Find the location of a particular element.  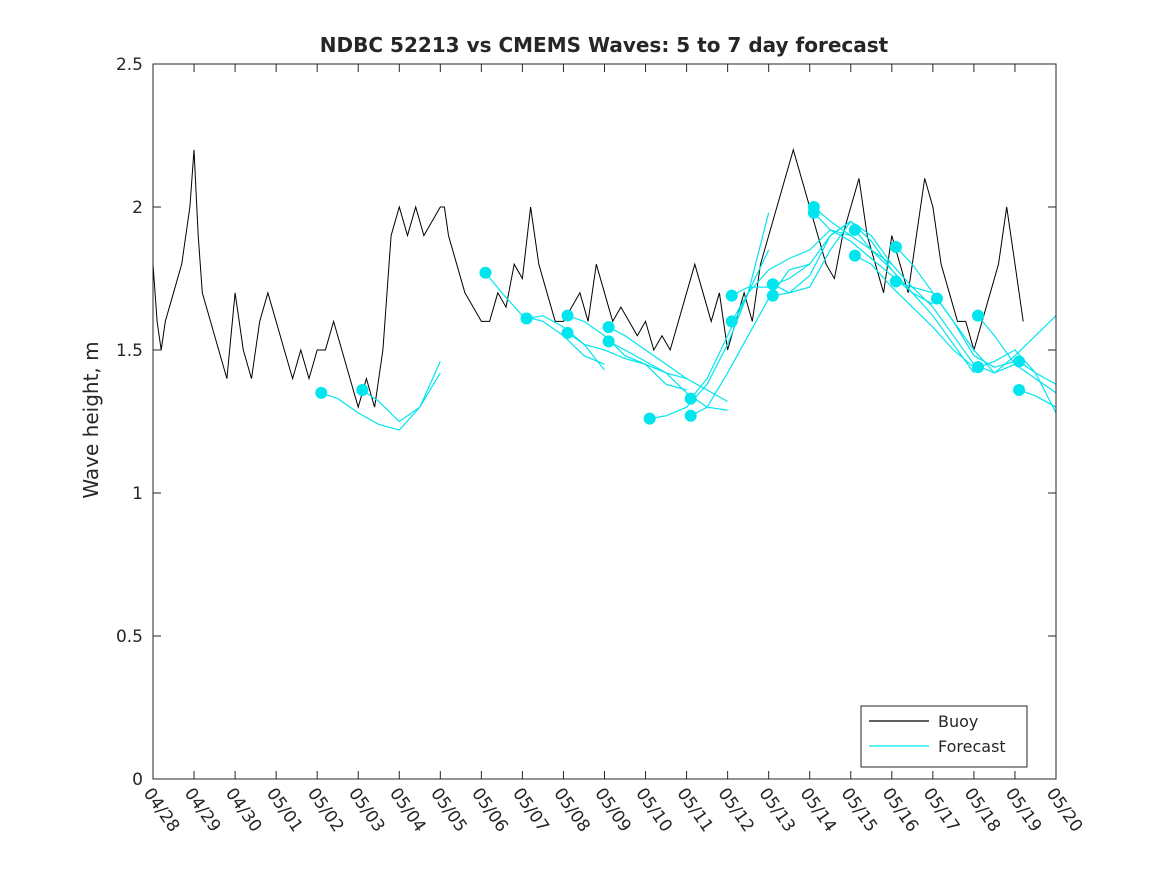

x-tick-label: 05/02 is located at coordinates (325, 810).